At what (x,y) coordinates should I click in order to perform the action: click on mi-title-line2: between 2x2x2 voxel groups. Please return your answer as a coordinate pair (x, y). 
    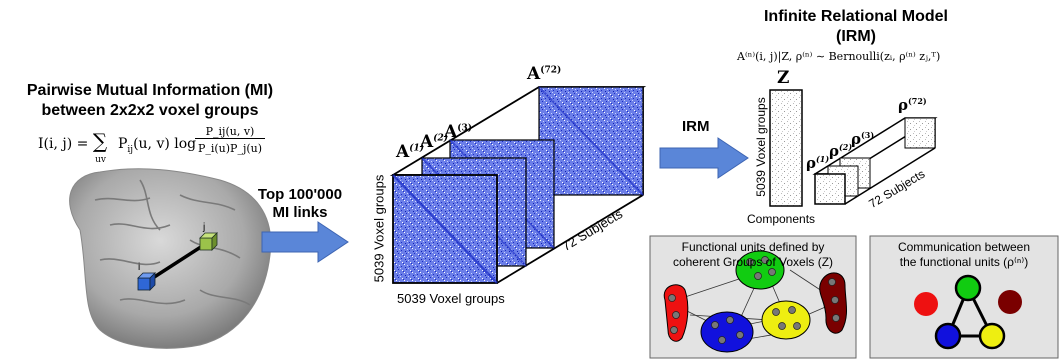
    Looking at the image, I should click on (150, 110).